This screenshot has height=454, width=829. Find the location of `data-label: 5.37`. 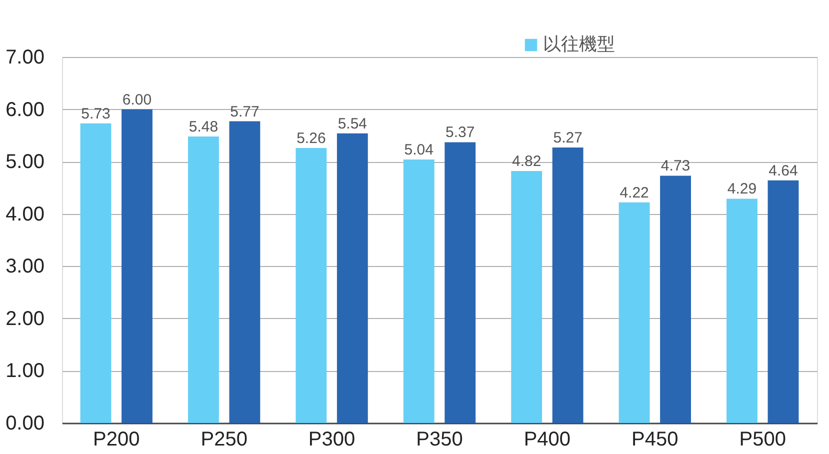

data-label: 5.37 is located at coordinates (460, 133).